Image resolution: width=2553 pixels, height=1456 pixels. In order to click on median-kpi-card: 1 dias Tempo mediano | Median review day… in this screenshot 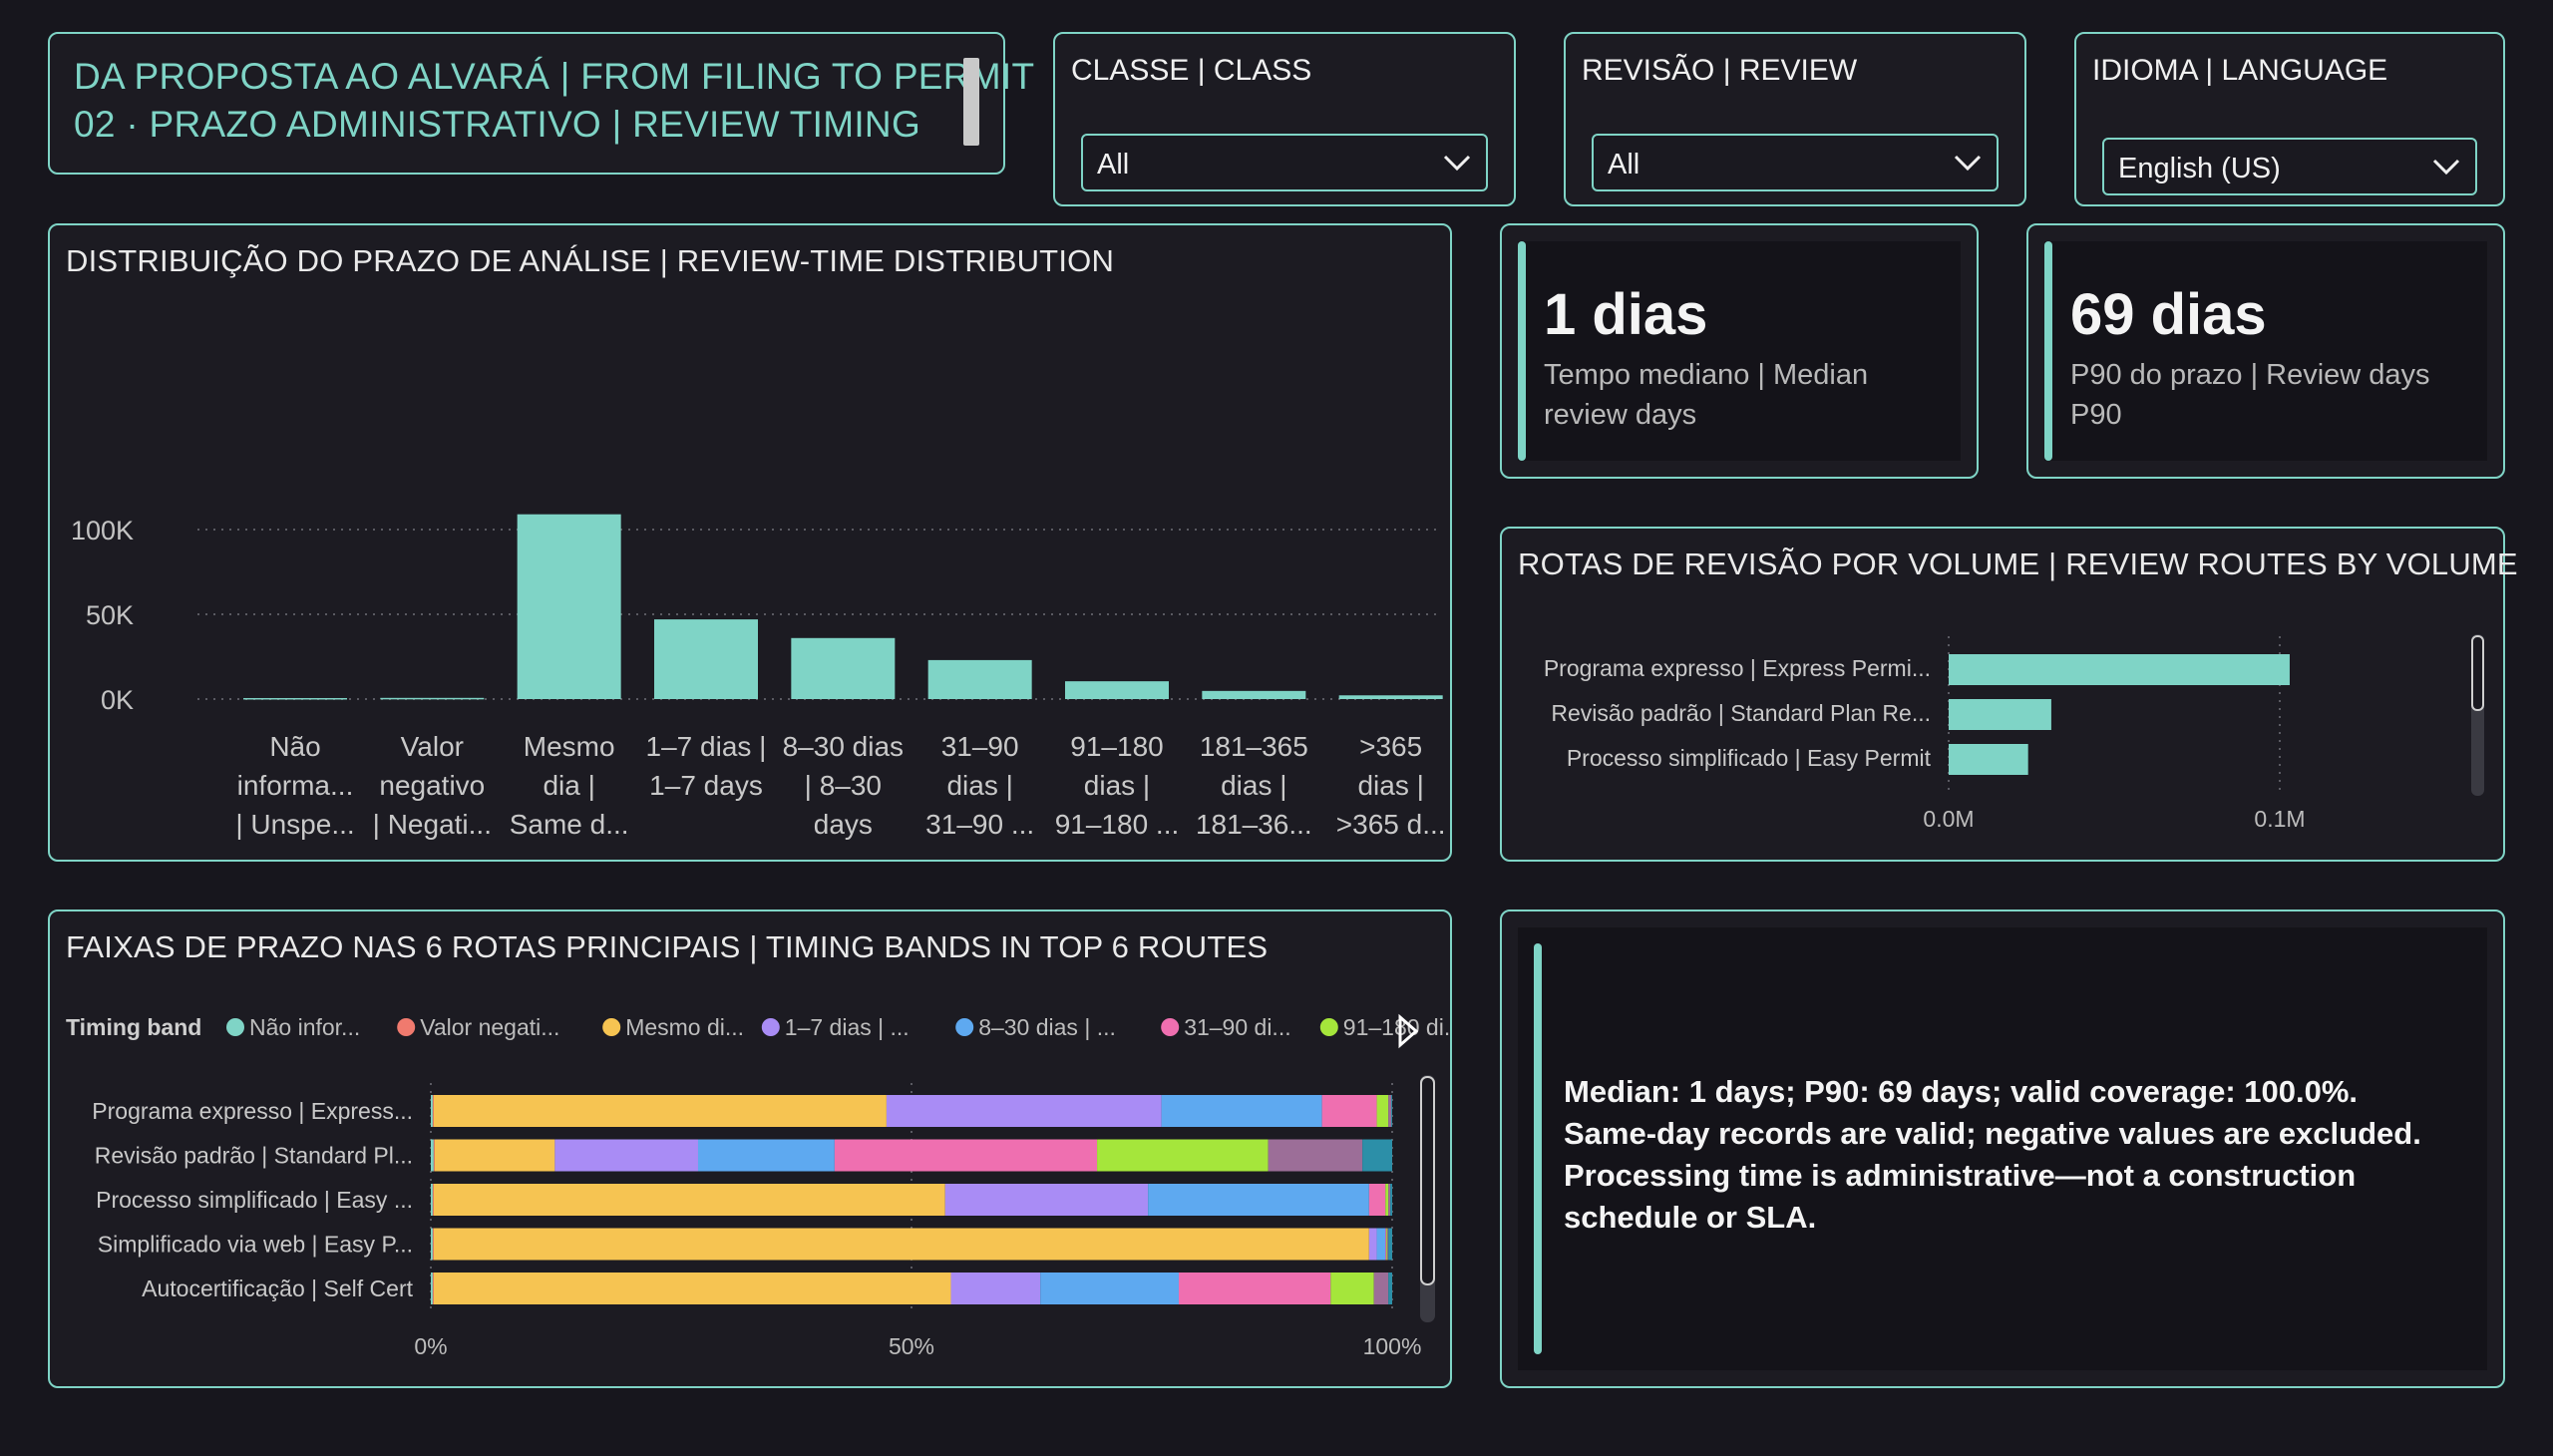, I will do `click(1740, 351)`.